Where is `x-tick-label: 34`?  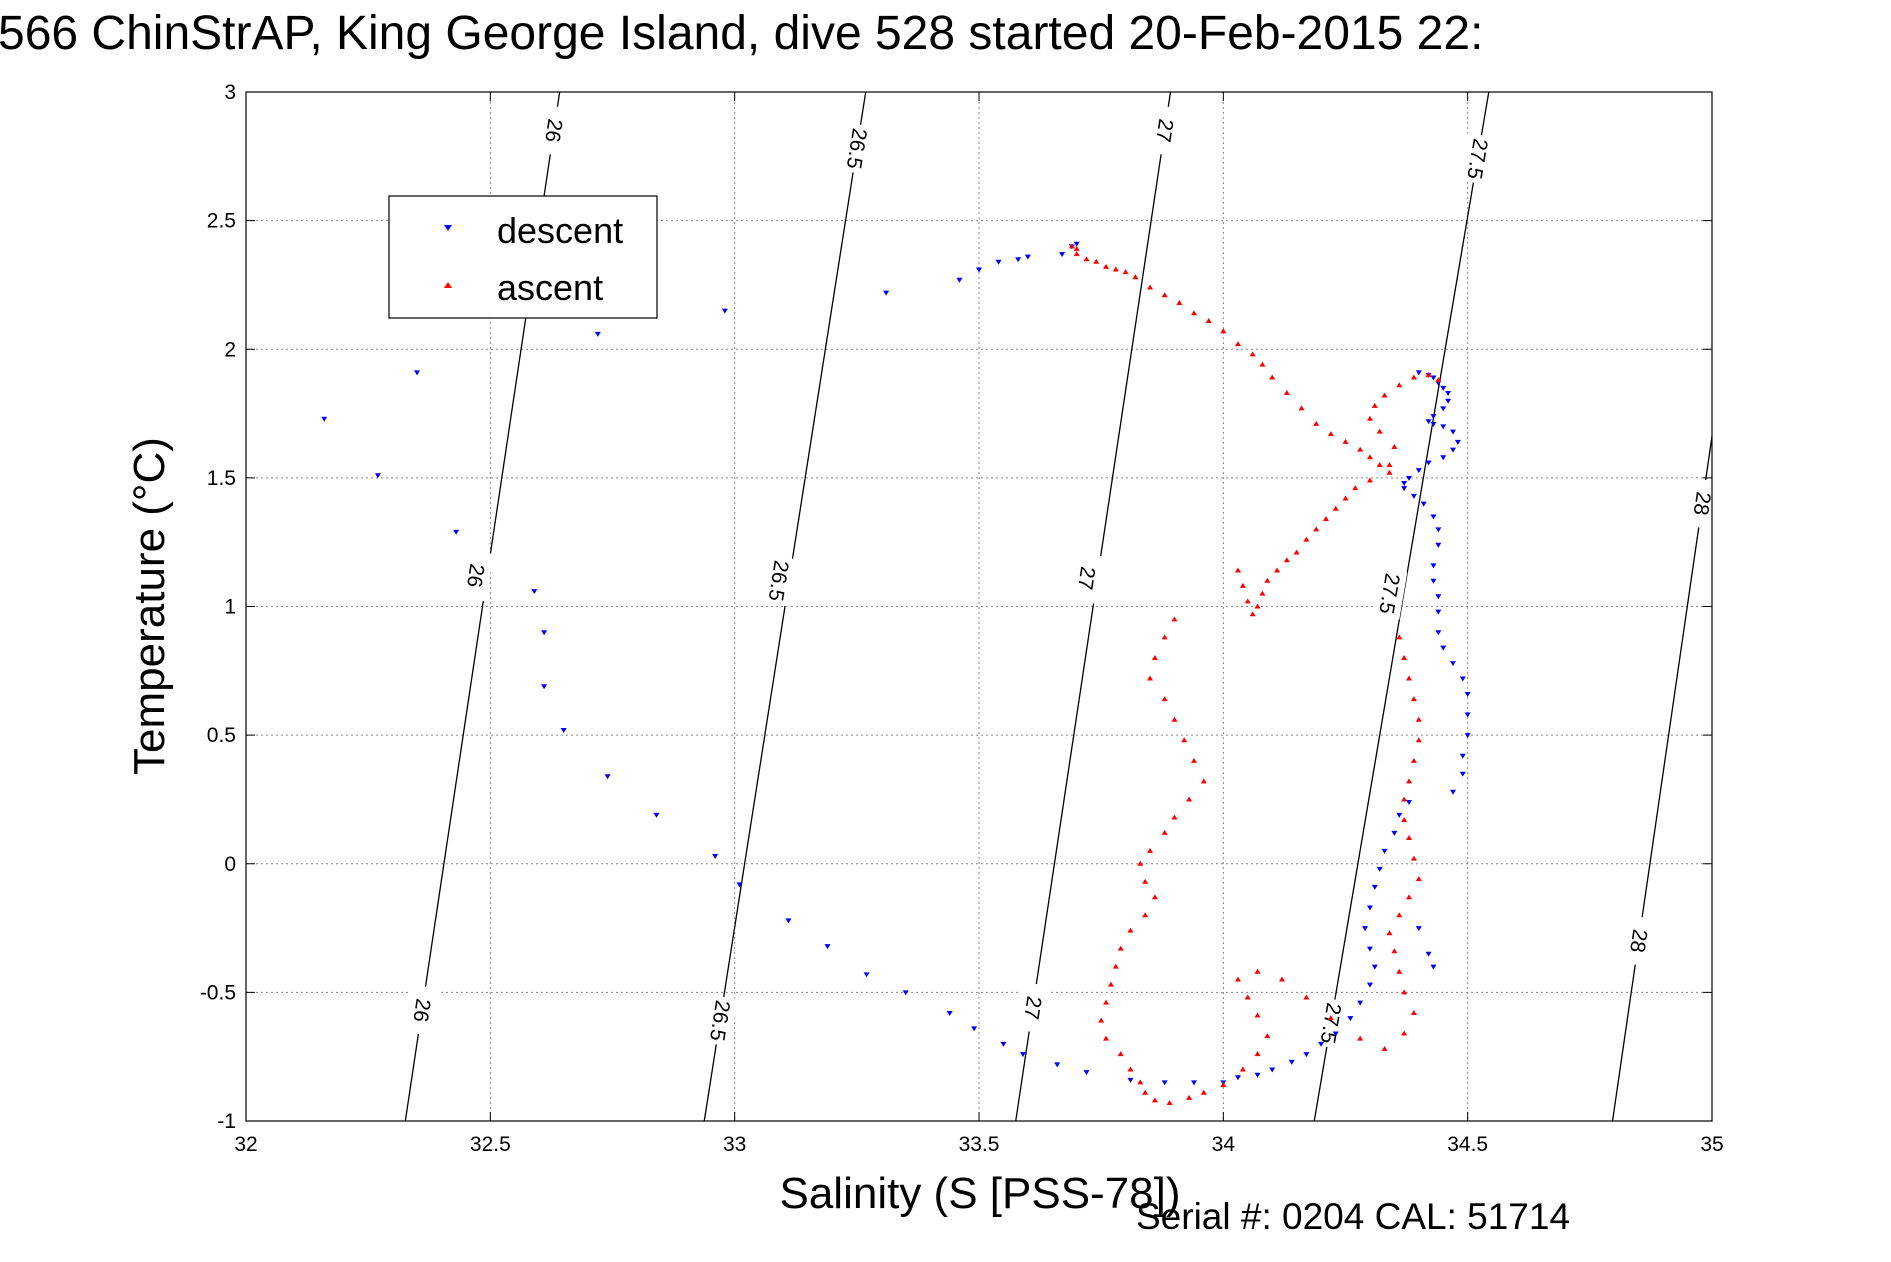
x-tick-label: 34 is located at coordinates (1224, 1144).